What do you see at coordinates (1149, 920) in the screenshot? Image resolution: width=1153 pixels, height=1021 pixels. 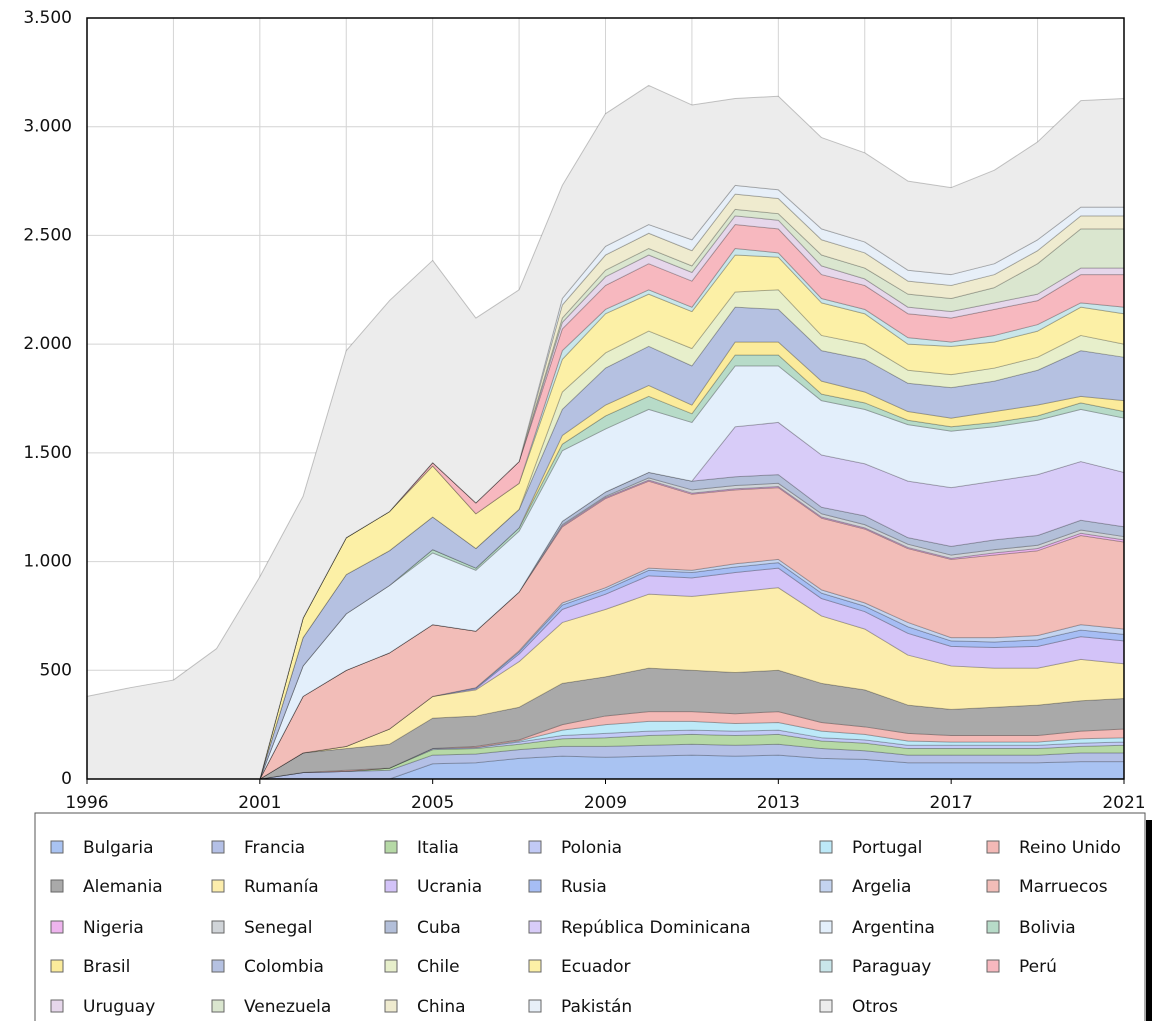 I see `legend-scrollbar` at bounding box center [1149, 920].